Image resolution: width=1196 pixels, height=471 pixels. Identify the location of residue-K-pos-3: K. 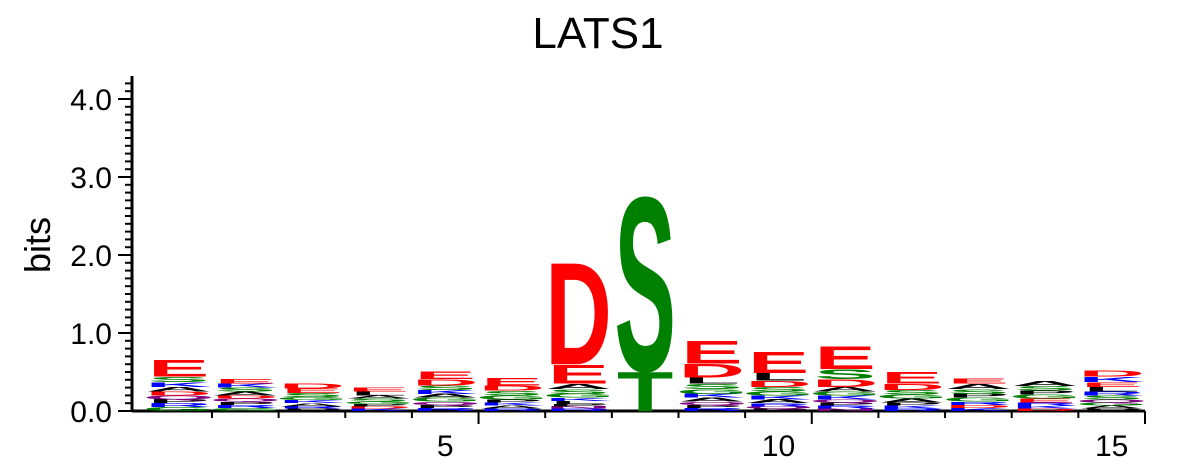
(312, 401).